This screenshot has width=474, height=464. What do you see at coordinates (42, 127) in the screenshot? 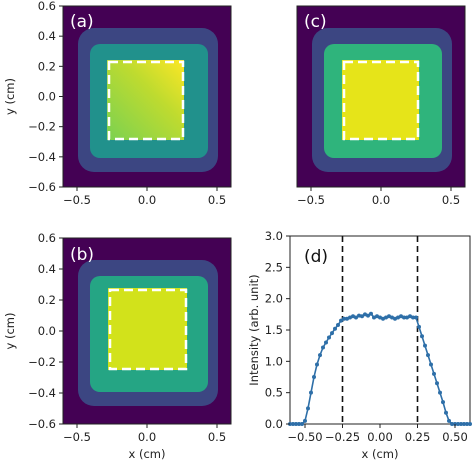
I see `y-tick-label: −0.2` at bounding box center [42, 127].